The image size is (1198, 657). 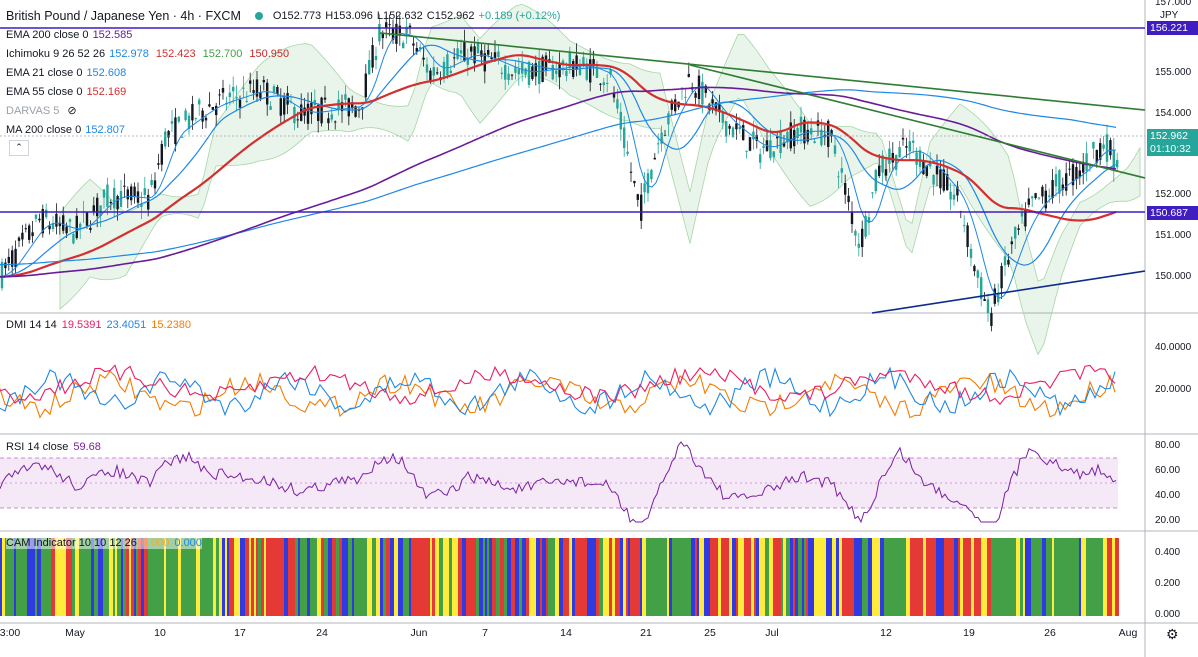 I want to click on indicator-row: EMA 21 close 0 152.608, so click(x=283, y=72).